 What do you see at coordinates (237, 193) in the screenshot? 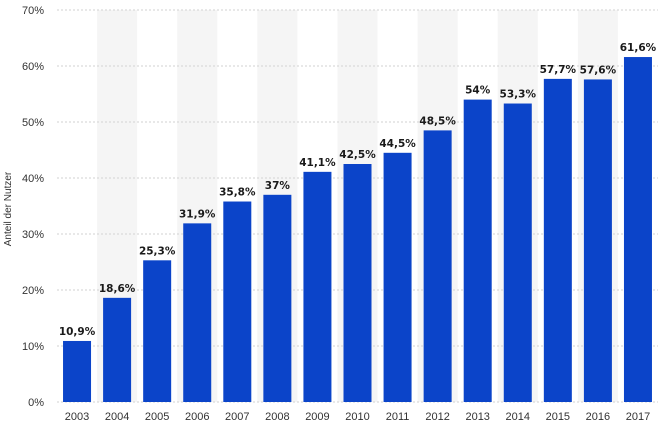
I see `data-label: 35,8%` at bounding box center [237, 193].